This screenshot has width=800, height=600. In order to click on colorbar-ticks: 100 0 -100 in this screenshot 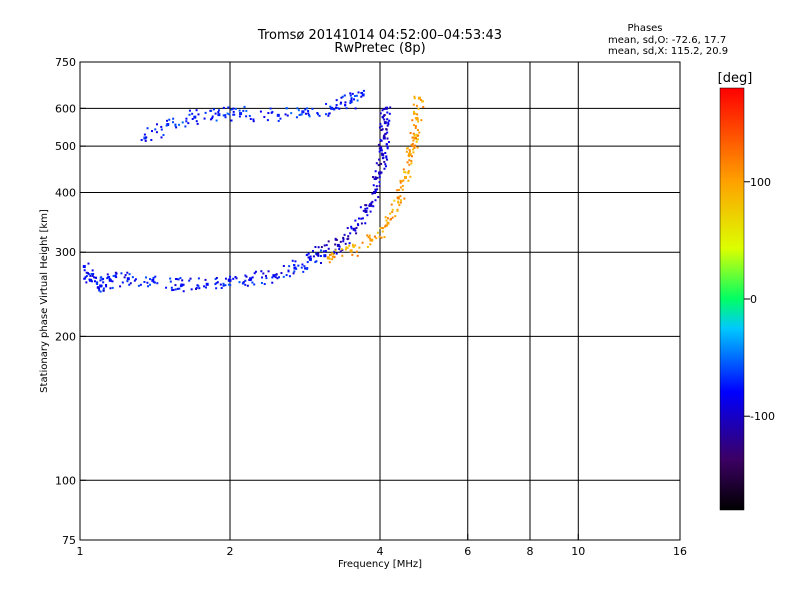, I will do `click(759, 299)`.